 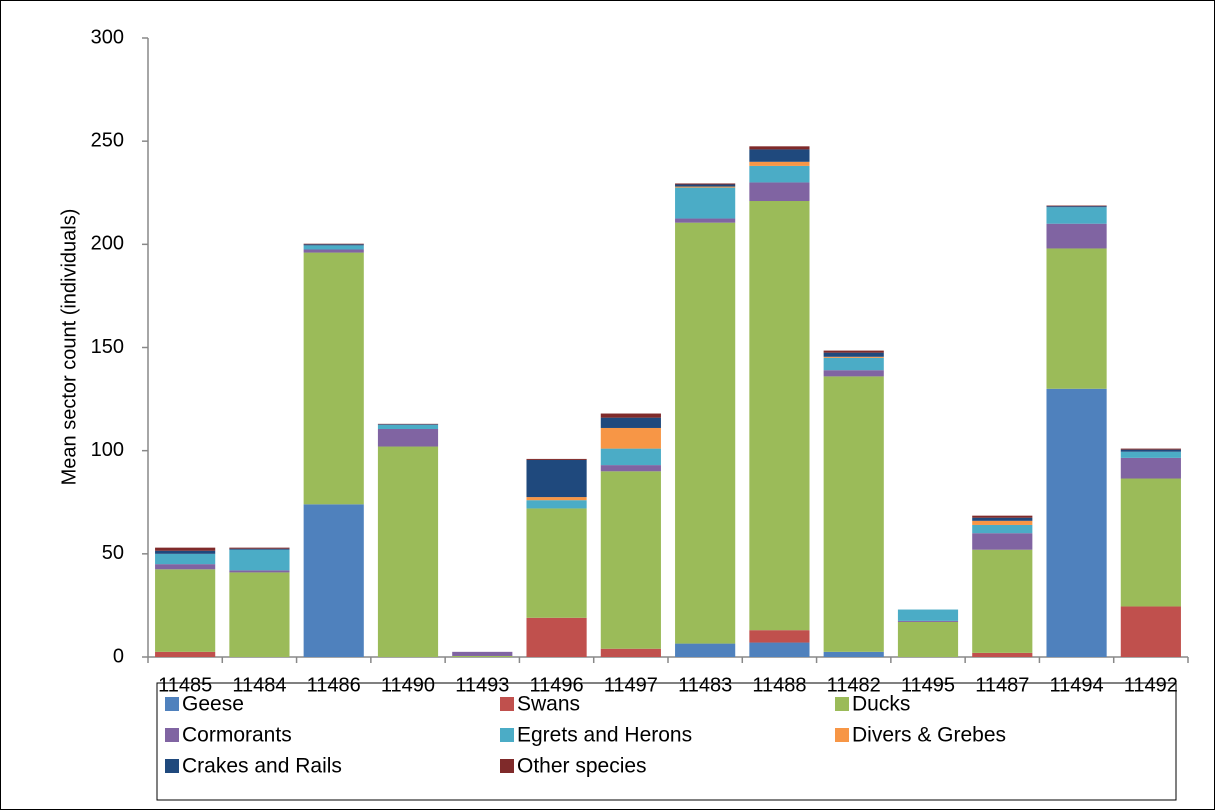 I want to click on x-tick-label: 11487, so click(x=1002, y=685).